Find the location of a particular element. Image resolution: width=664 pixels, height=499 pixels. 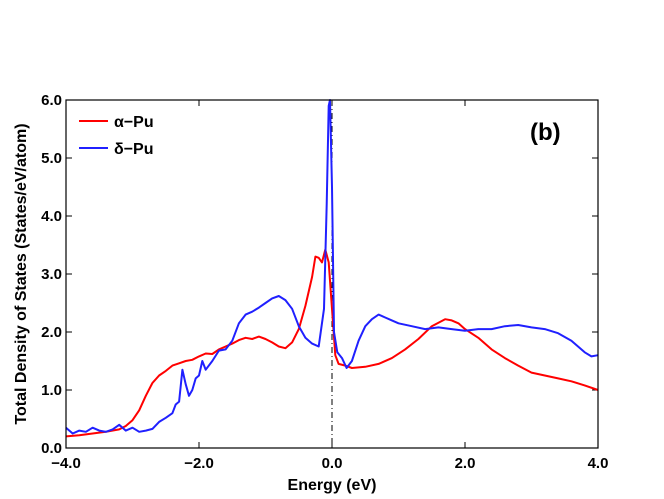

y-tick-label: 4.0 is located at coordinates (51, 216).